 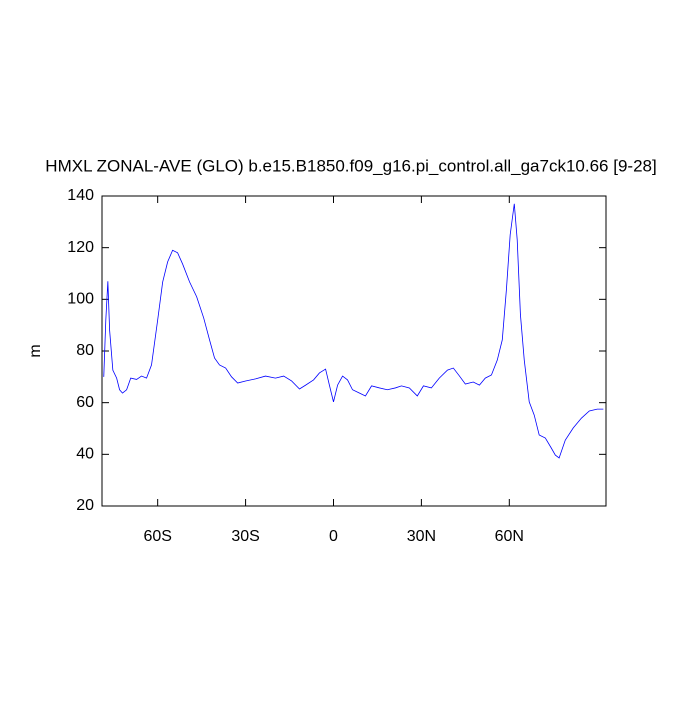 I want to click on y-axis-label: m, so click(x=35, y=350).